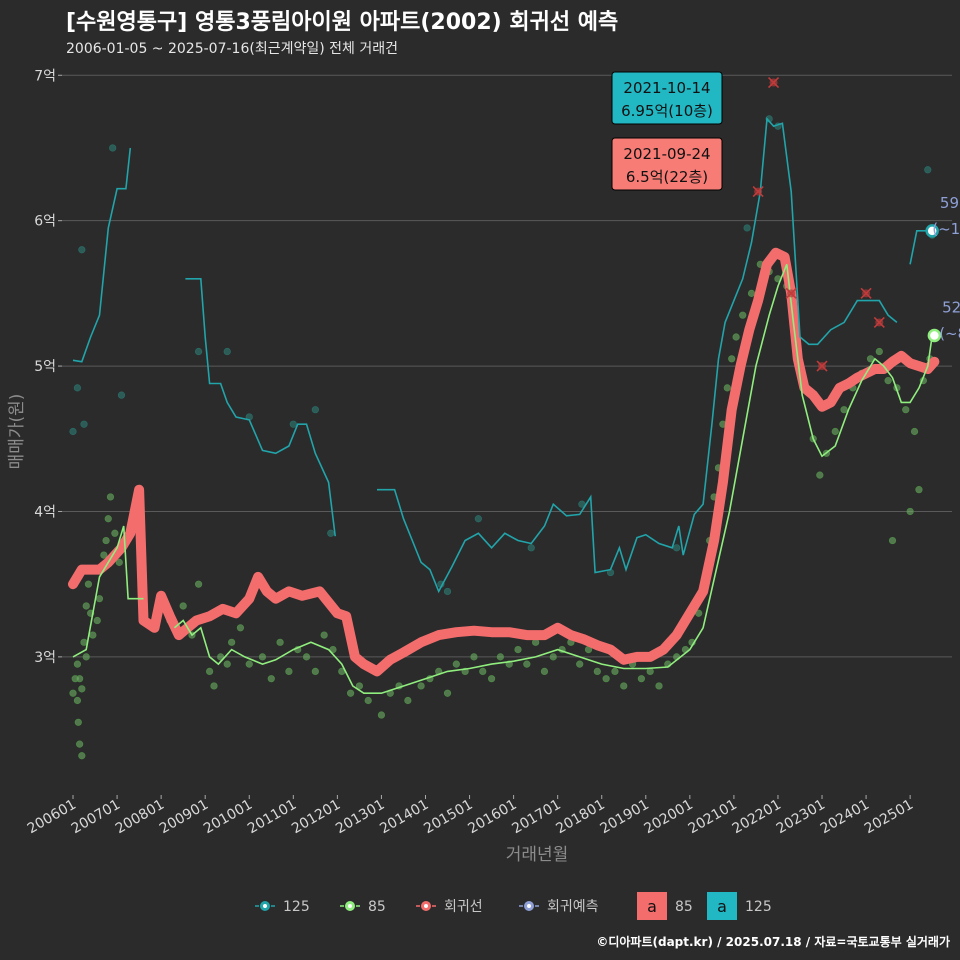 The width and height of the screenshot is (960, 960). Describe the element at coordinates (96, 817) in the screenshot. I see `x-tick-label: 200701` at that location.